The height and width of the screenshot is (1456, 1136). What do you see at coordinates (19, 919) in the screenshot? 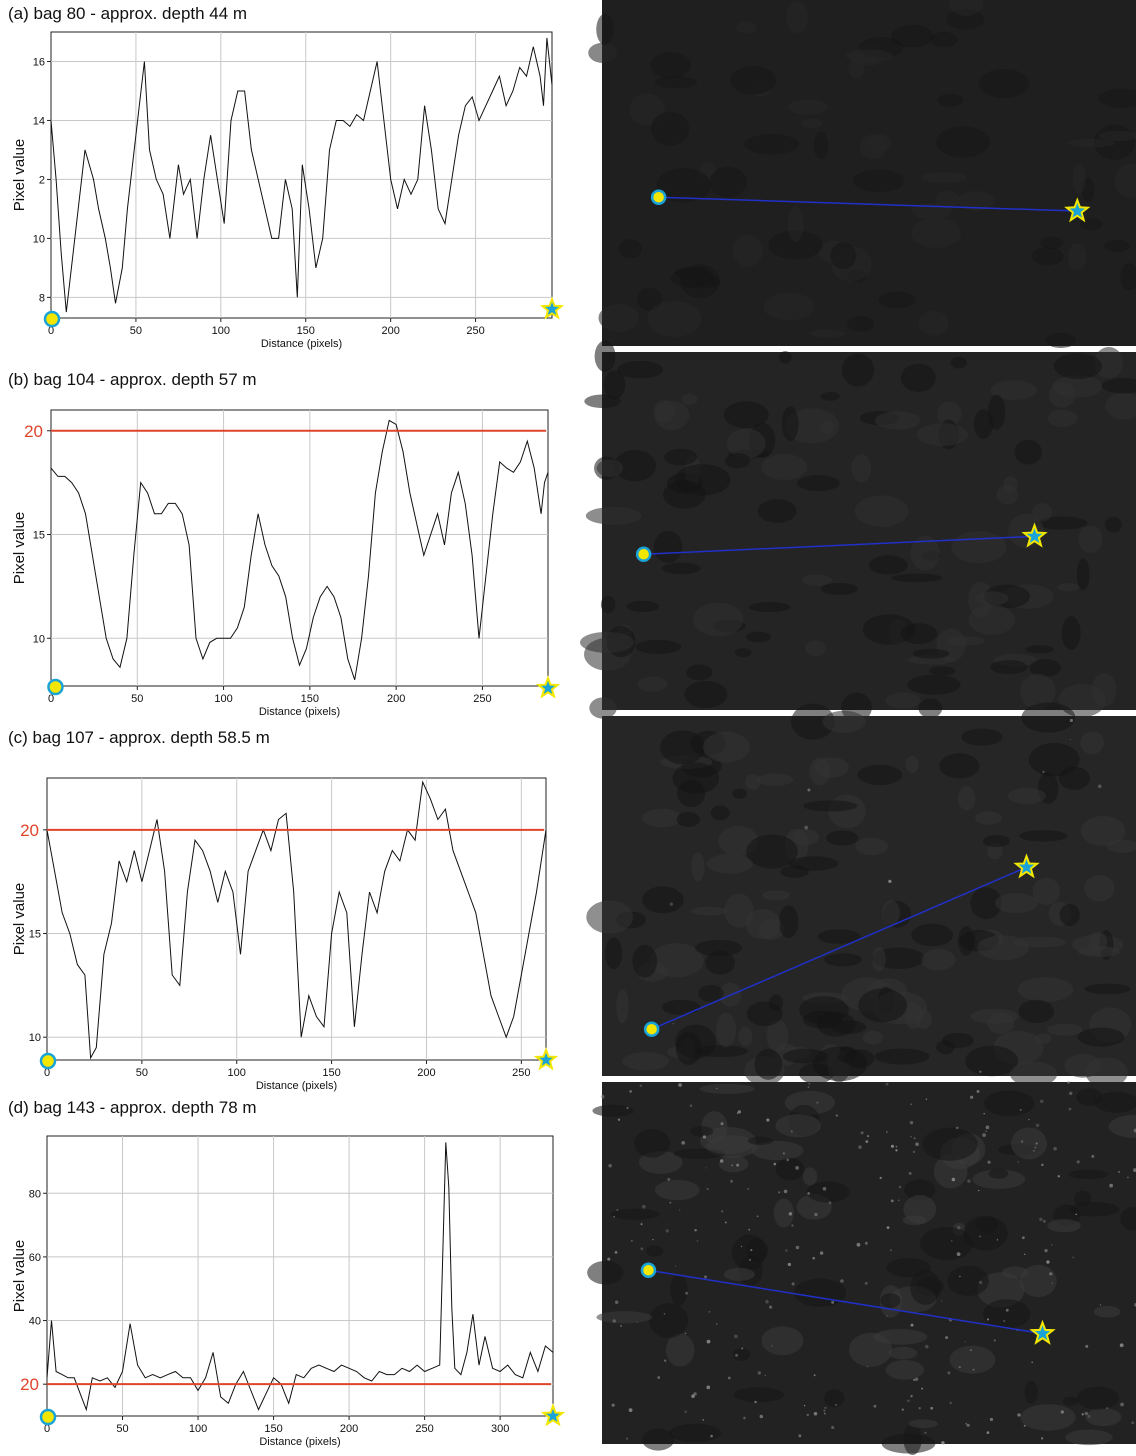
I see `y-axis-label: Pixel value` at bounding box center [19, 919].